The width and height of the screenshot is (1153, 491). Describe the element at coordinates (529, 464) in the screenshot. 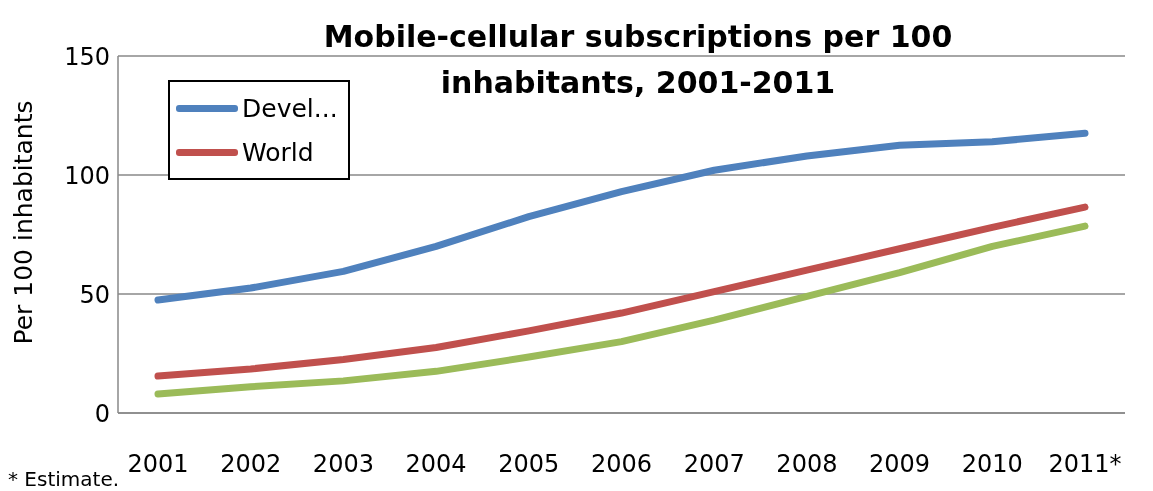

I see `x-tick-label: 2005` at that location.